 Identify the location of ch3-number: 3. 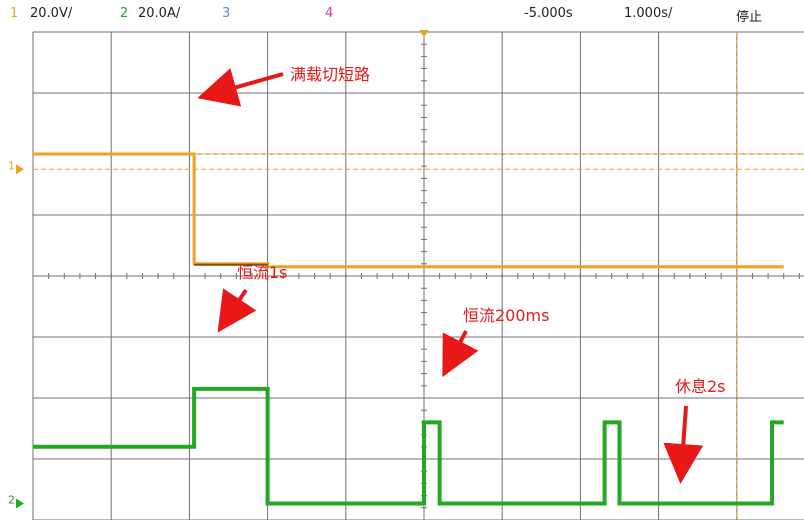
(226, 13).